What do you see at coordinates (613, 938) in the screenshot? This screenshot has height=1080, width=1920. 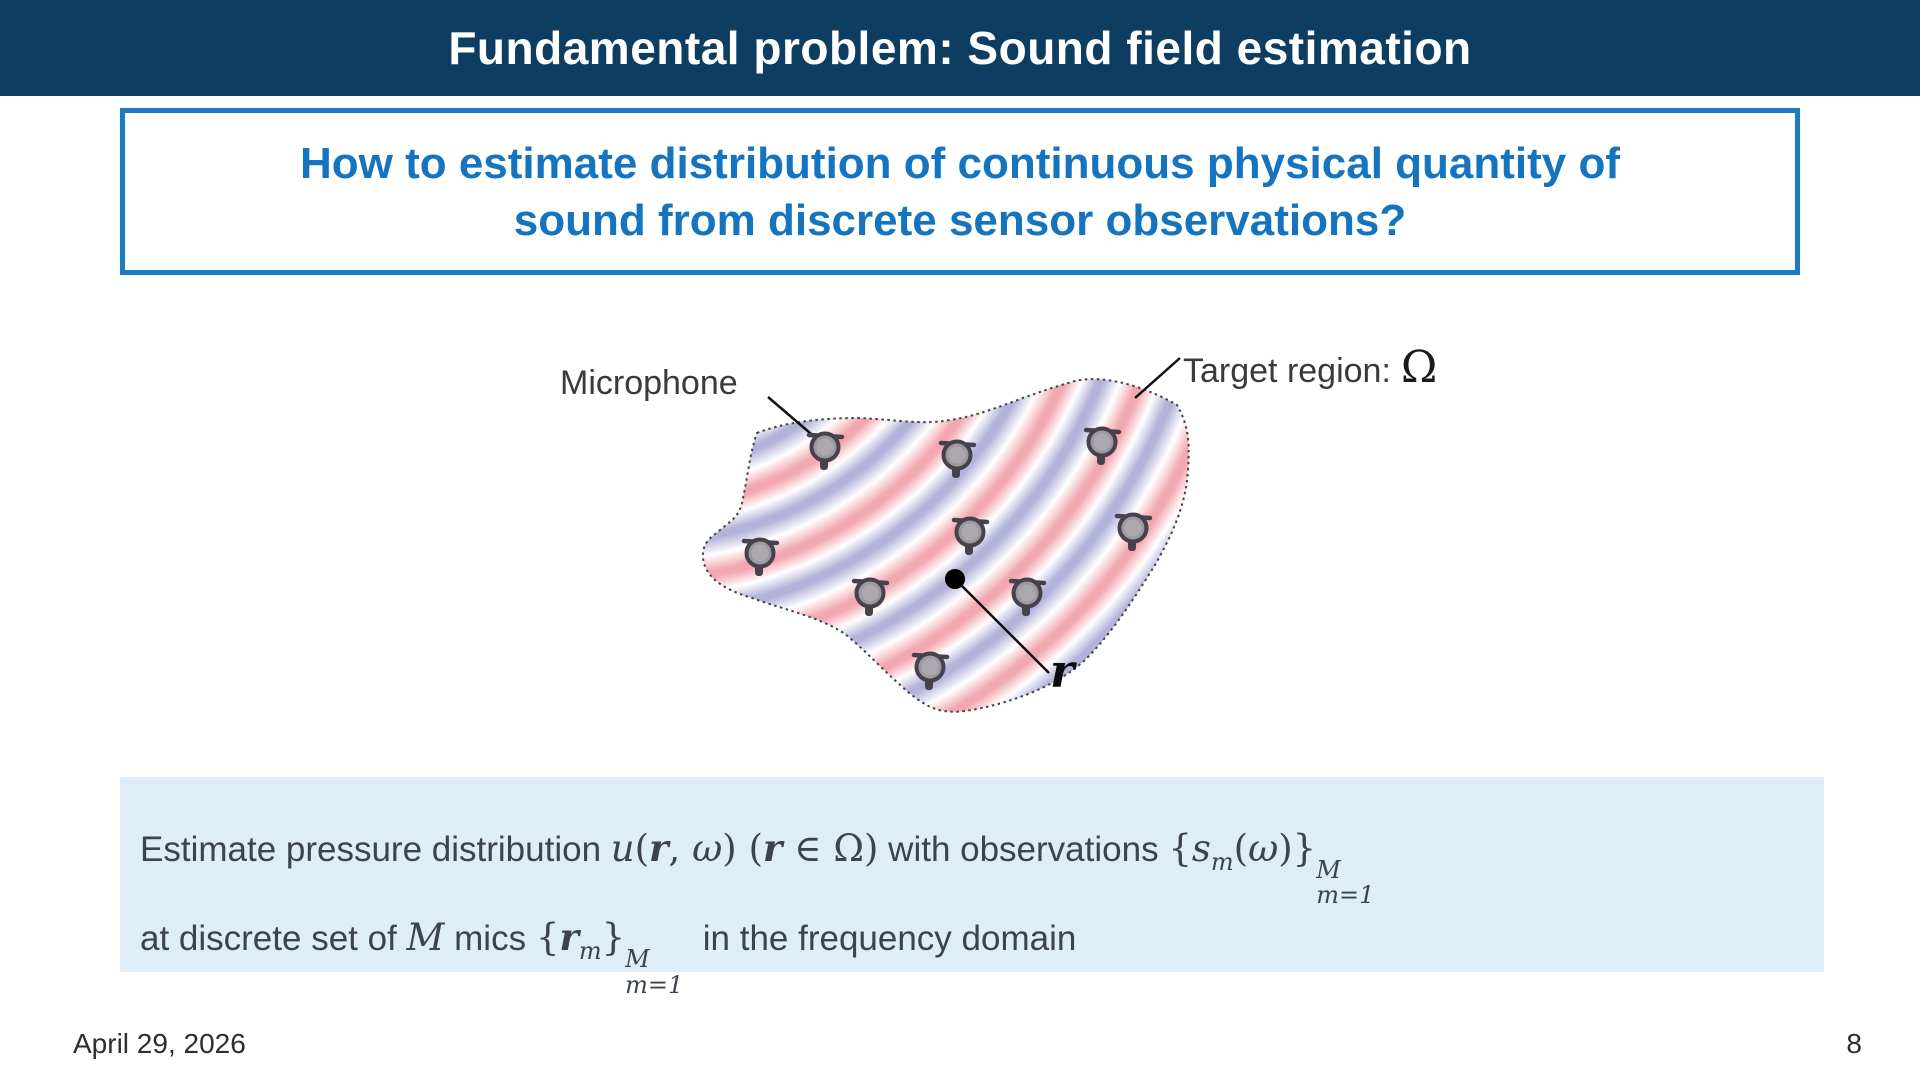 I see `math-symbol: }` at bounding box center [613, 938].